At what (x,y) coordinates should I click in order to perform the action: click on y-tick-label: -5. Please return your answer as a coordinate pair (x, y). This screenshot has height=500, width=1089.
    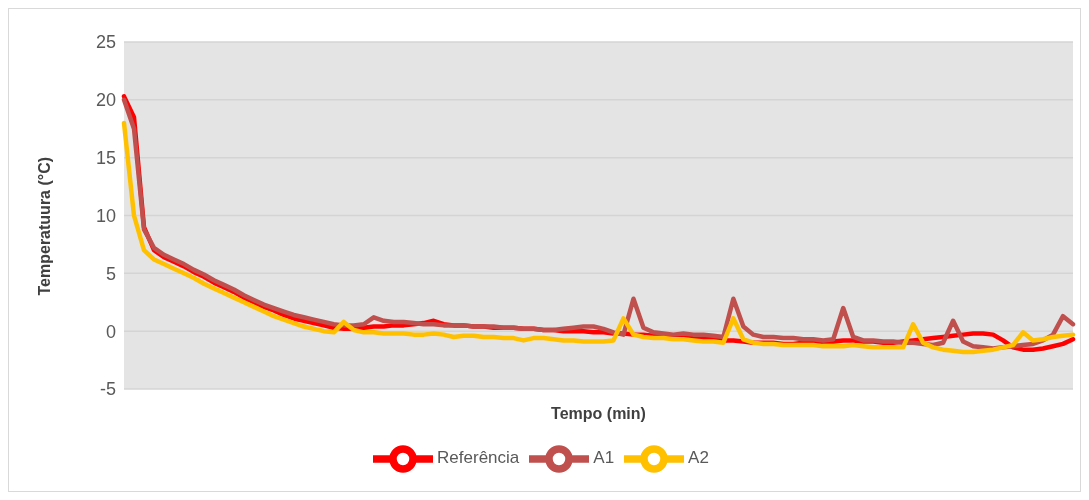
    Looking at the image, I should click on (107, 389).